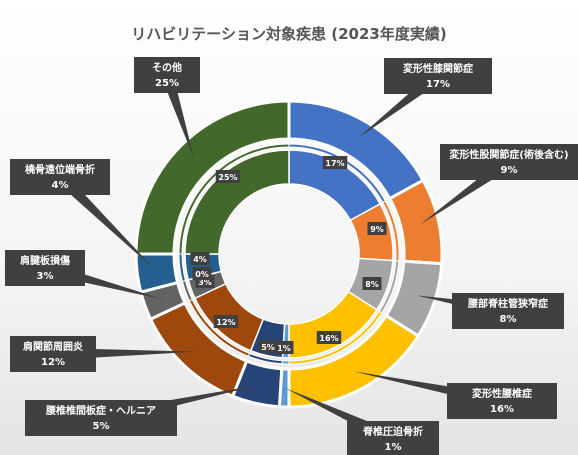 The height and width of the screenshot is (455, 578). What do you see at coordinates (502, 393) in the screenshot?
I see `category-label: 変形性腰椎症` at bounding box center [502, 393].